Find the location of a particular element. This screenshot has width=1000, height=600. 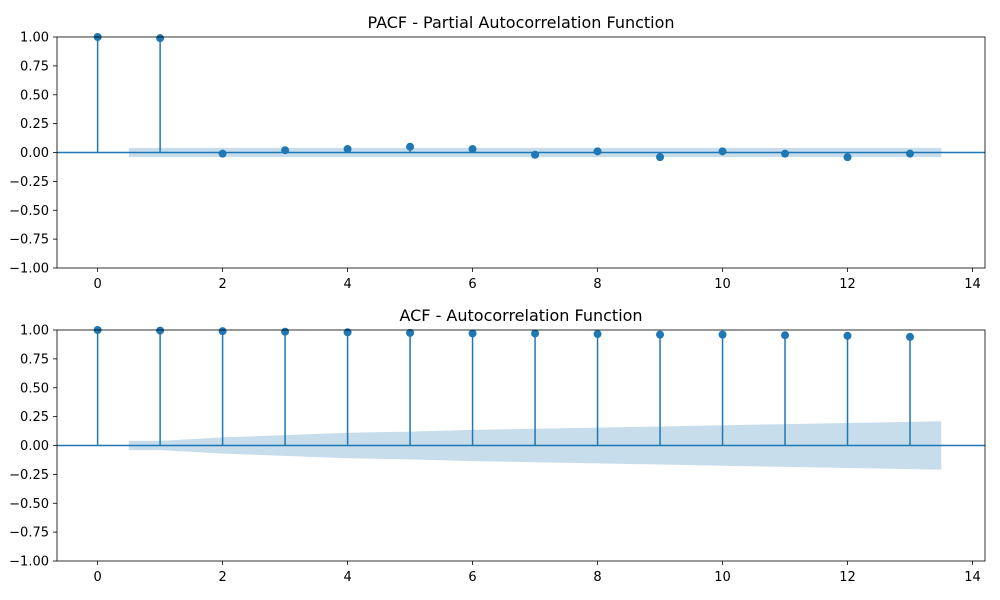

acf-y-tick-label: 0.50 is located at coordinates (34, 388).